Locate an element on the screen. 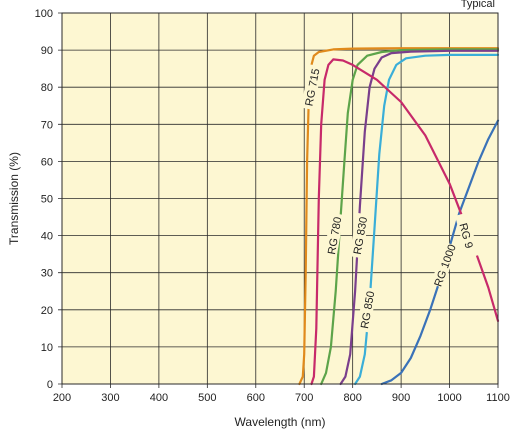 Image resolution: width=518 pixels, height=443 pixels. x-tick-label: 1100 is located at coordinates (498, 398).